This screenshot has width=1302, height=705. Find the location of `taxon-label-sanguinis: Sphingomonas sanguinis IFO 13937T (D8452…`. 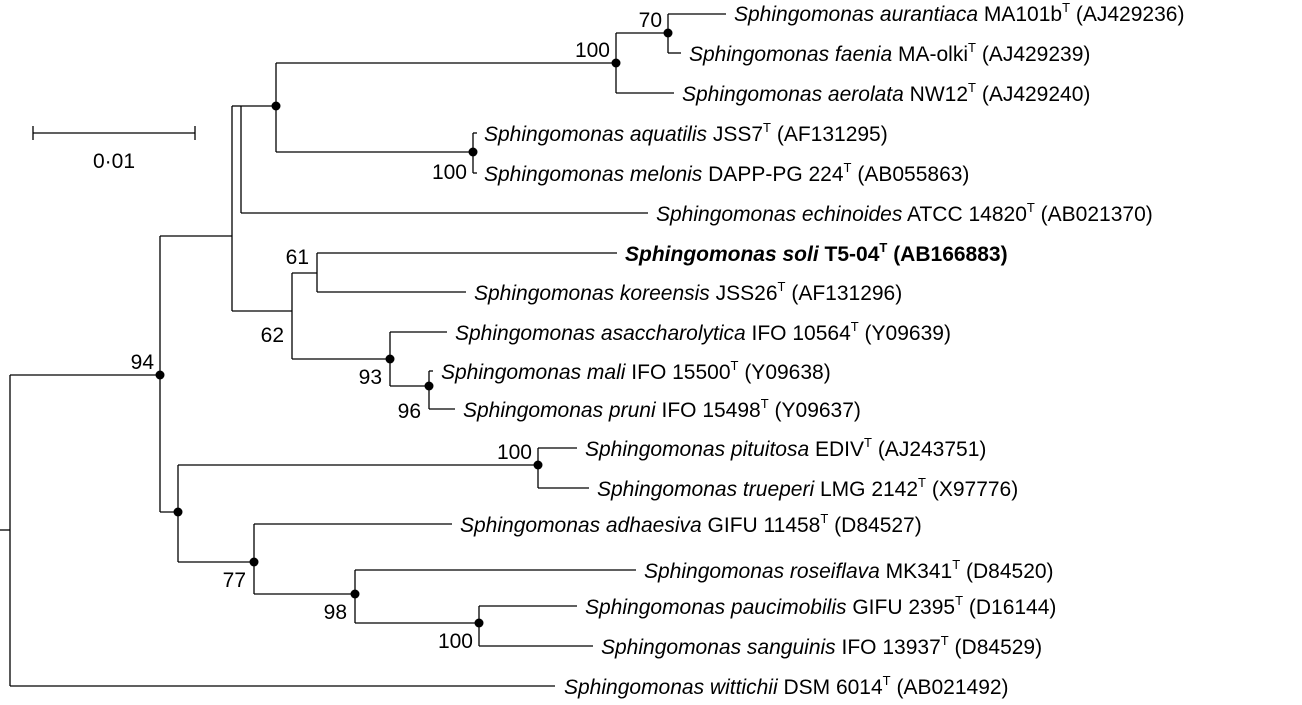

taxon-label-sanguinis: Sphingomonas sanguinis IFO 13937T (D8452… is located at coordinates (821, 646).